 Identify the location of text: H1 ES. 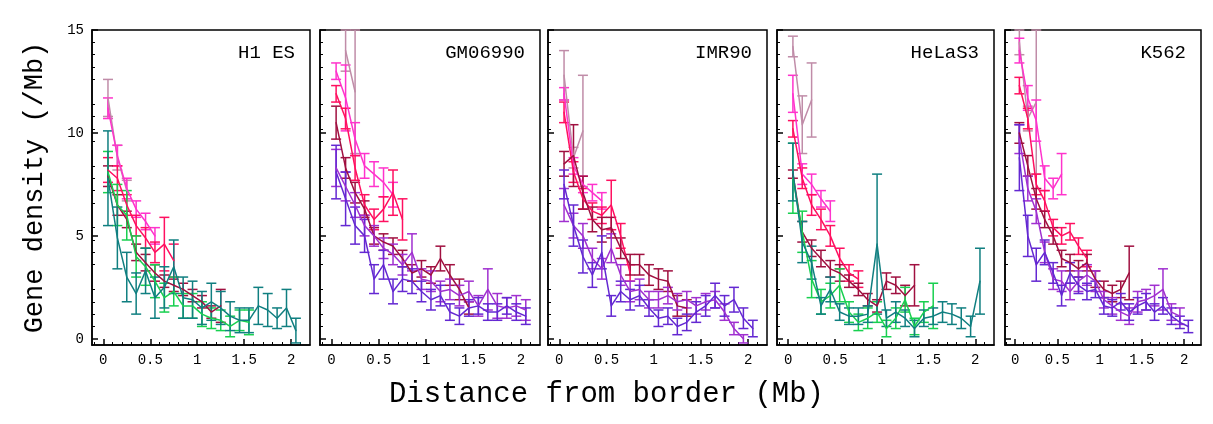
(266, 52).